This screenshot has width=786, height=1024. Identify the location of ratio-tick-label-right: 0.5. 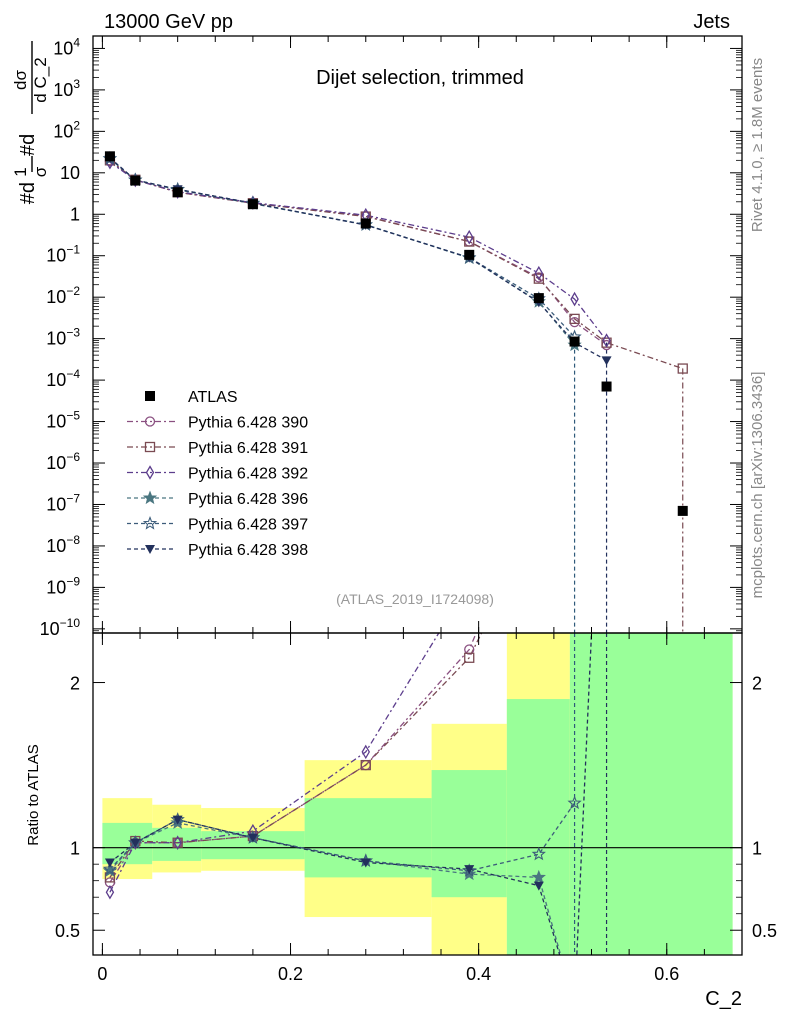
(764, 931).